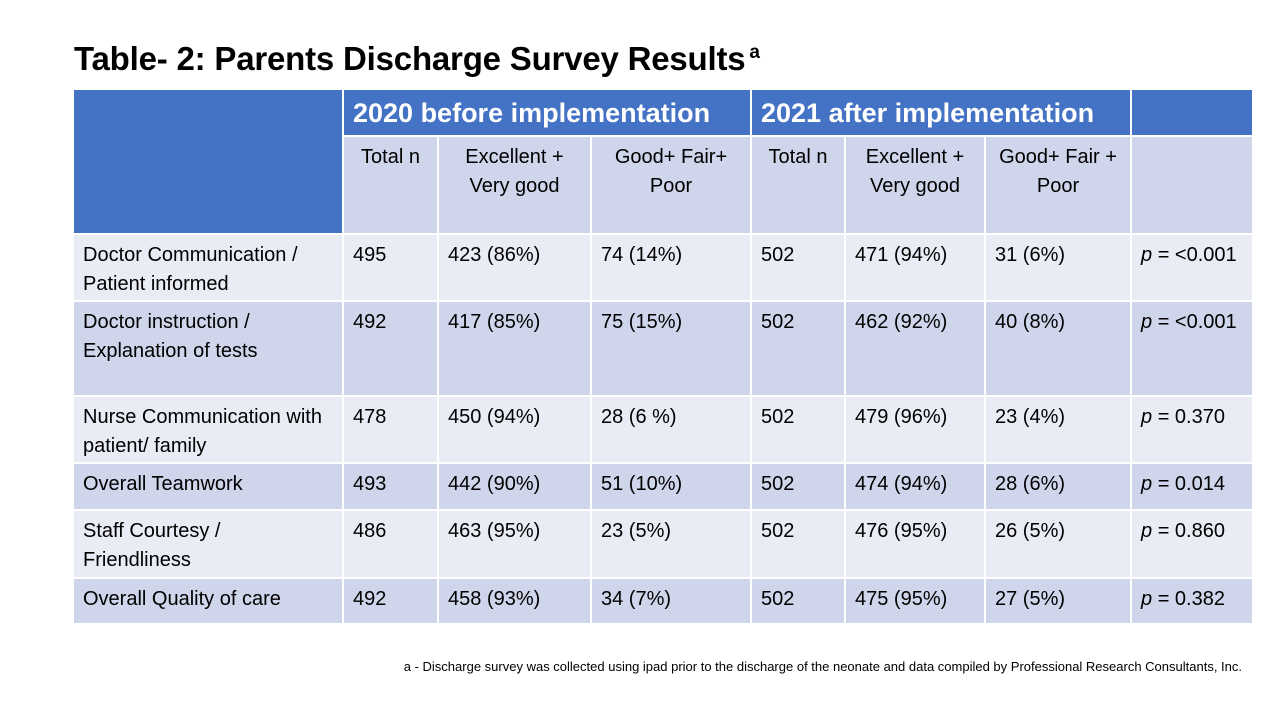 This screenshot has width=1280, height=720. I want to click on cell-good-2020: 75 (15%), so click(671, 348).